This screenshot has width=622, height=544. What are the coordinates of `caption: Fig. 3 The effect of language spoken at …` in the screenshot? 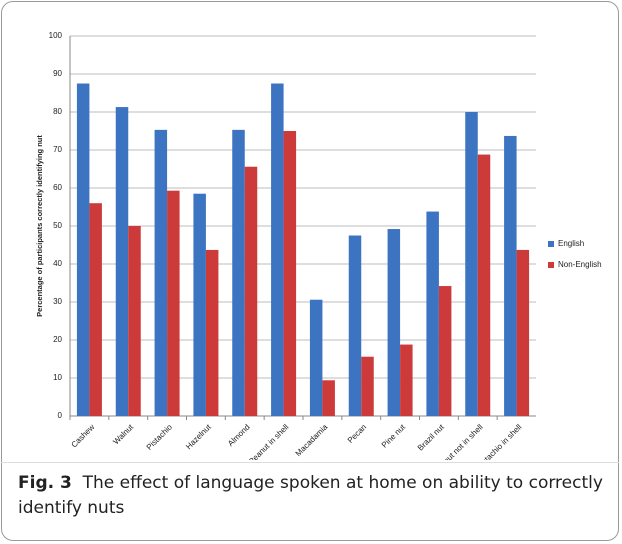 It's located at (313, 496).